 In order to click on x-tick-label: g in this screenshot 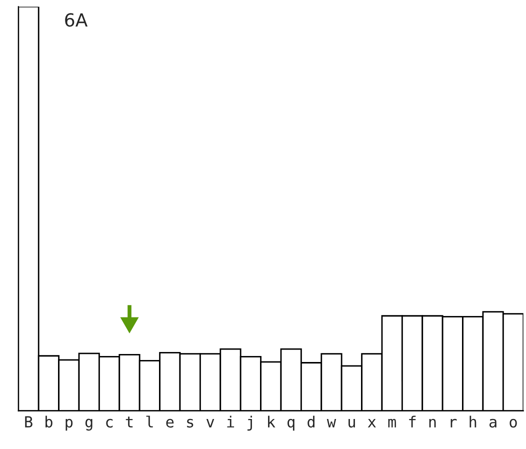, I will do `click(88, 424)`.